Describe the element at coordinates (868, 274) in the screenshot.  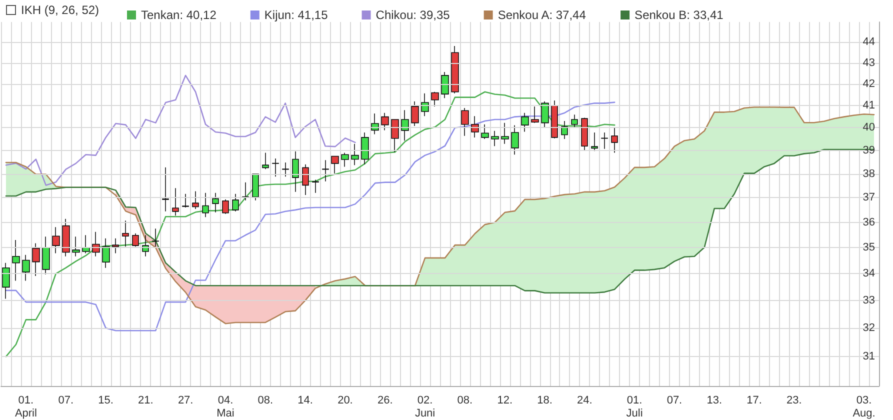
I see `y-tick-label: 34` at that location.